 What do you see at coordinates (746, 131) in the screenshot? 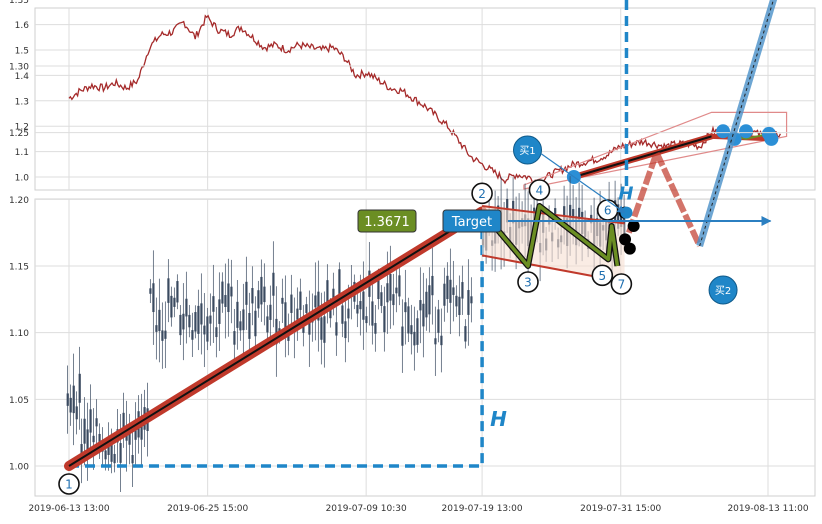
I see `top-marker` at bounding box center [746, 131].